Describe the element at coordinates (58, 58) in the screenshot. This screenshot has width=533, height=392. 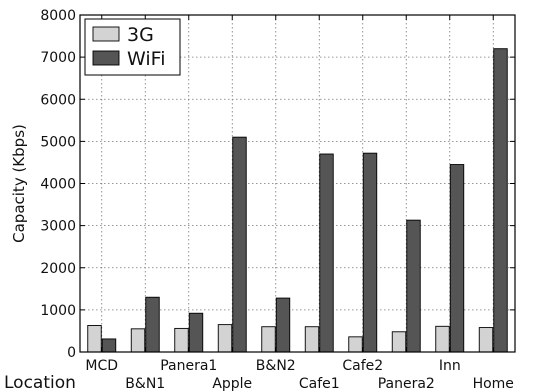
I see `y-tick-label: 7000` at that location.